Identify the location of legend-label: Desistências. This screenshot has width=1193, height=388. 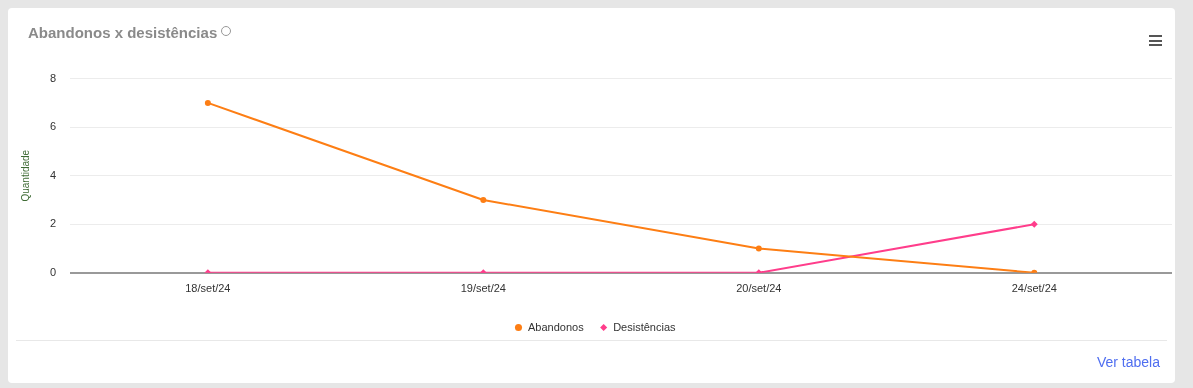
(645, 326).